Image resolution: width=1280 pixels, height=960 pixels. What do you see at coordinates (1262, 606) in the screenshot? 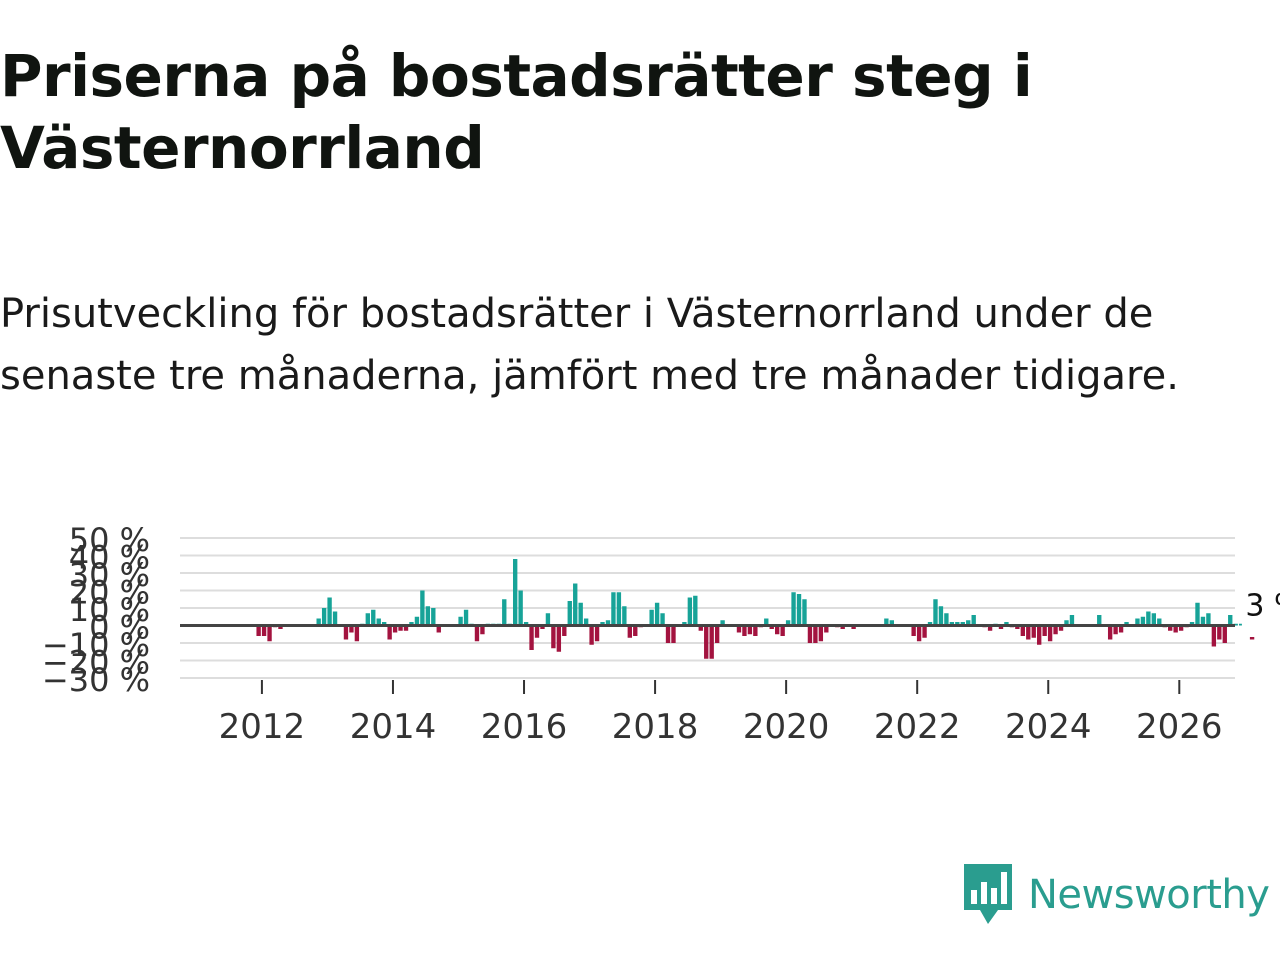
I see `last-value-label: 3 %` at bounding box center [1262, 606].